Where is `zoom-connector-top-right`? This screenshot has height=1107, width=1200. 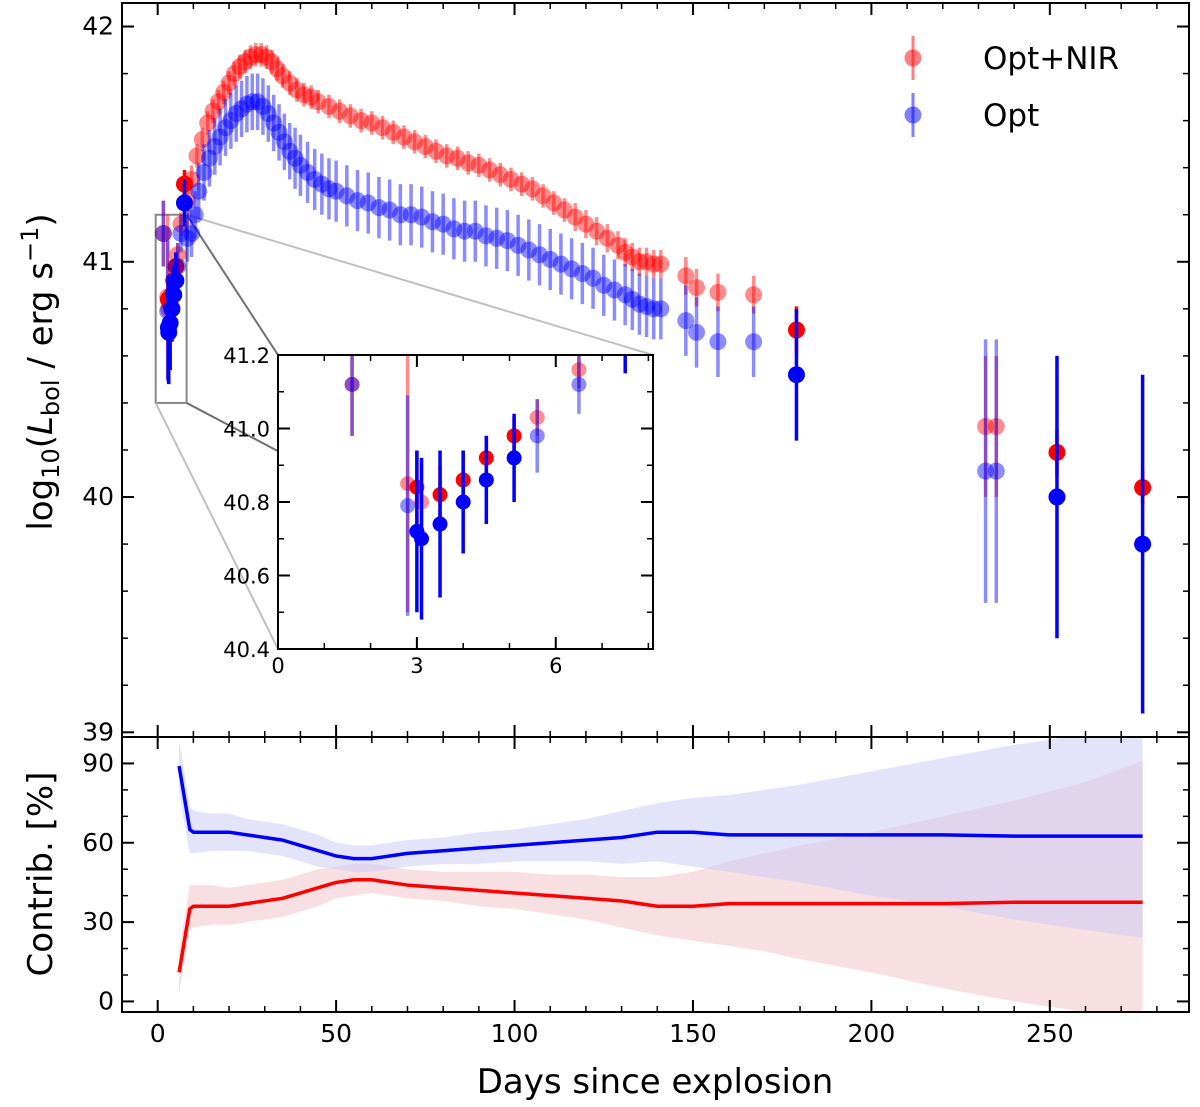 zoom-connector-top-right is located at coordinates (420, 284).